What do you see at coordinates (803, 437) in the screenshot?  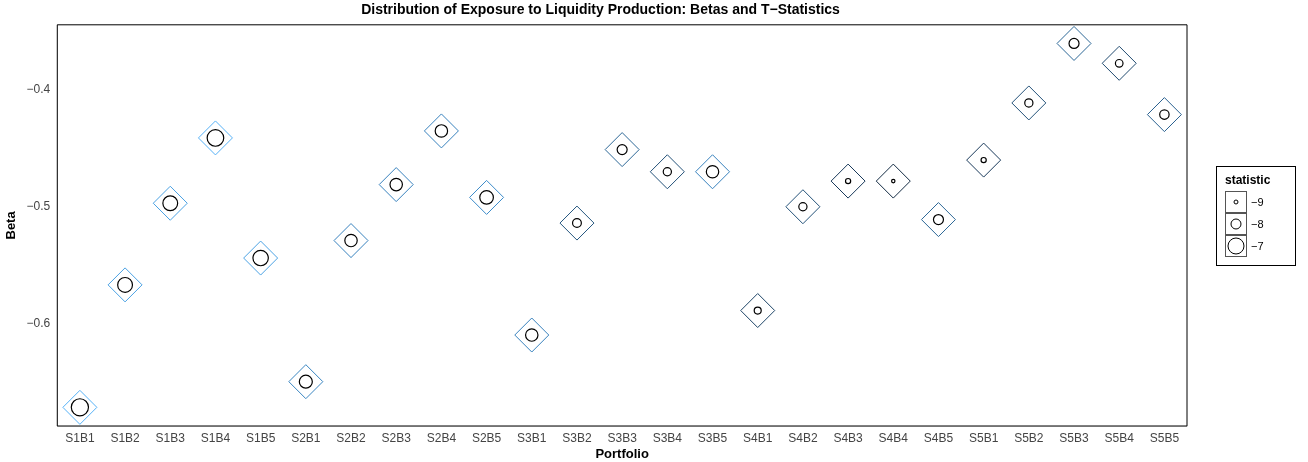 I see `x-tick-label: S4B2` at bounding box center [803, 437].